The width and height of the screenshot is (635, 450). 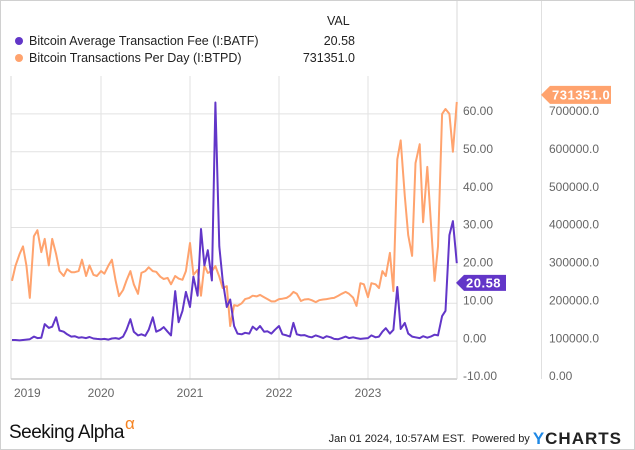 I want to click on fee-value-tag-shape, so click(x=481, y=282).